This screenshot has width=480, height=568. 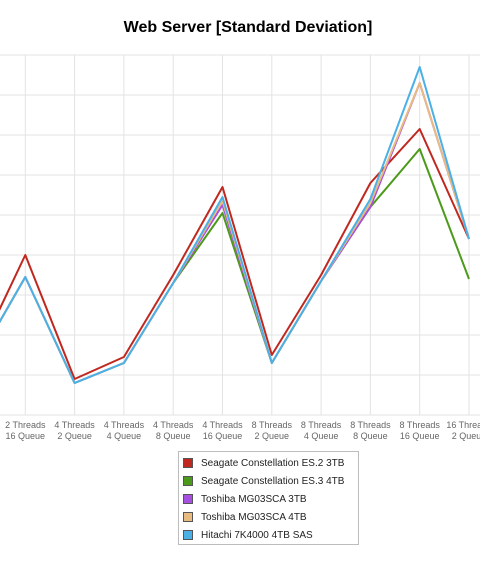 I want to click on legend-item: Hitachi 7K4000 4TB SAS, so click(x=270, y=535).